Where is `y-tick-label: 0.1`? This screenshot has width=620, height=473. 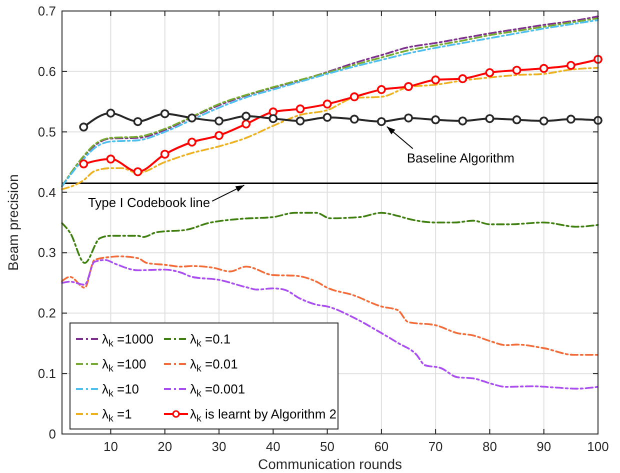 y-tick-label: 0.1 is located at coordinates (47, 374).